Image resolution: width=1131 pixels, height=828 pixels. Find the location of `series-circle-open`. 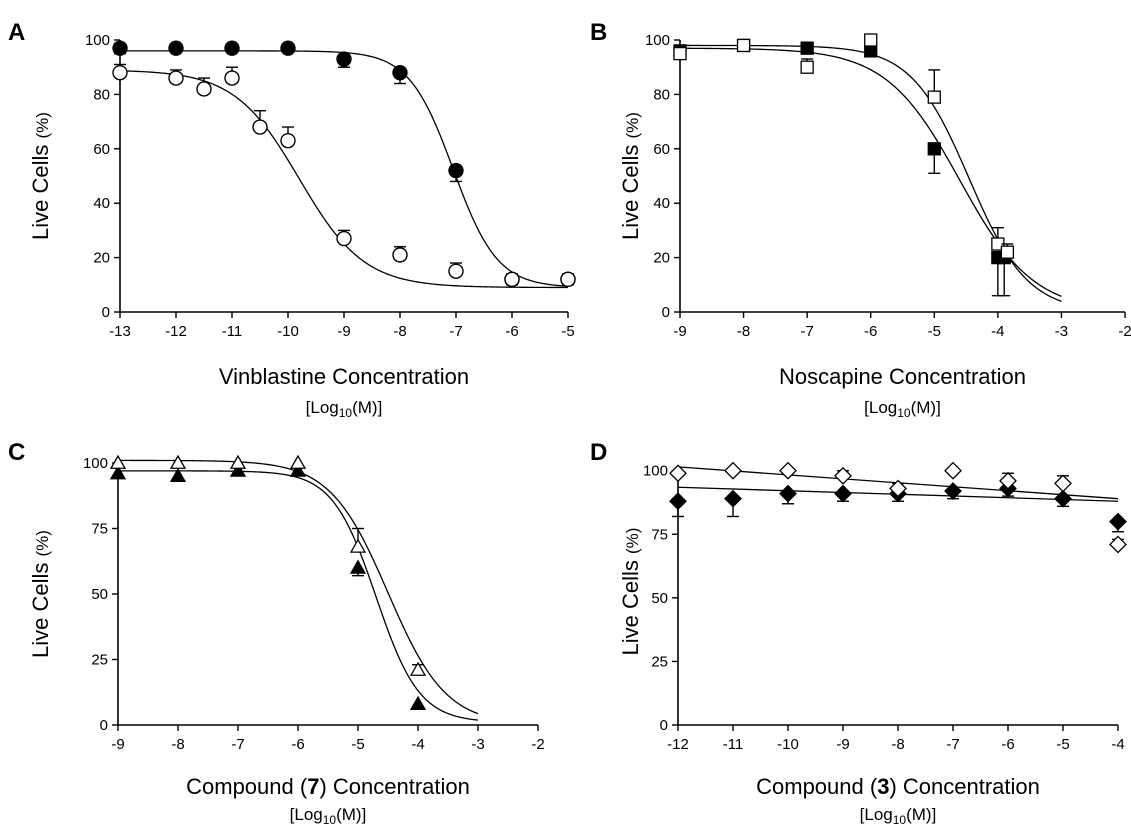

series-circle-open is located at coordinates (344, 176).